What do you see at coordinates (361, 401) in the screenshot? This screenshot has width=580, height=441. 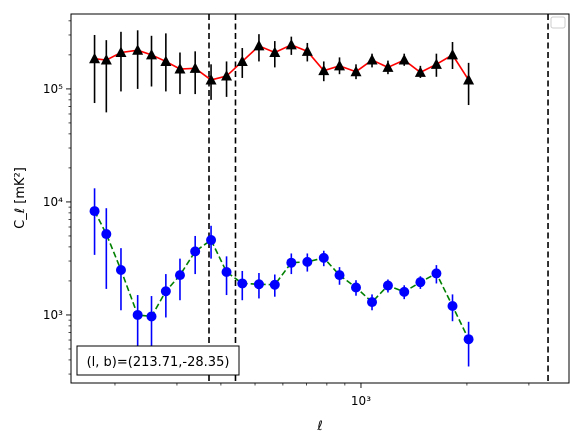 I see `x-tick-label: 10³` at bounding box center [361, 401].